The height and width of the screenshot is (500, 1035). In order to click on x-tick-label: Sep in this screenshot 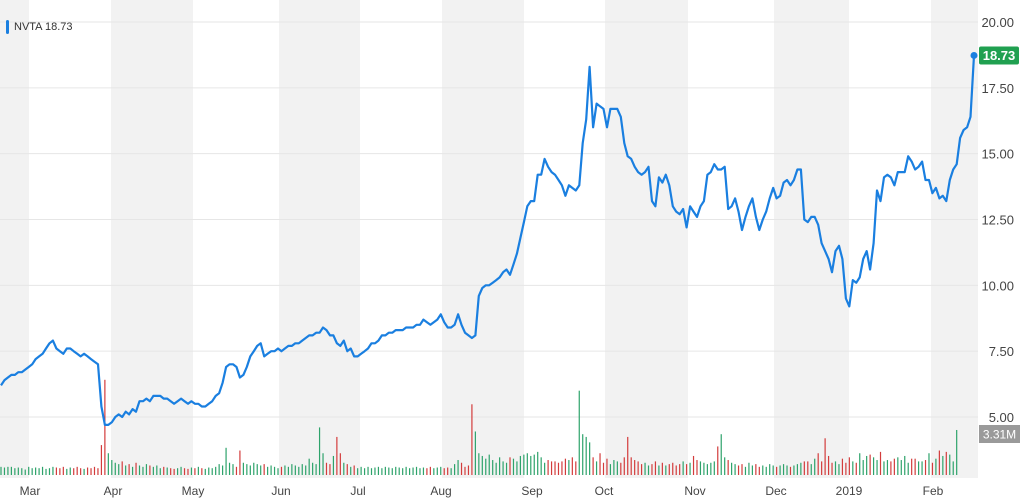, I will do `click(532, 491)`.